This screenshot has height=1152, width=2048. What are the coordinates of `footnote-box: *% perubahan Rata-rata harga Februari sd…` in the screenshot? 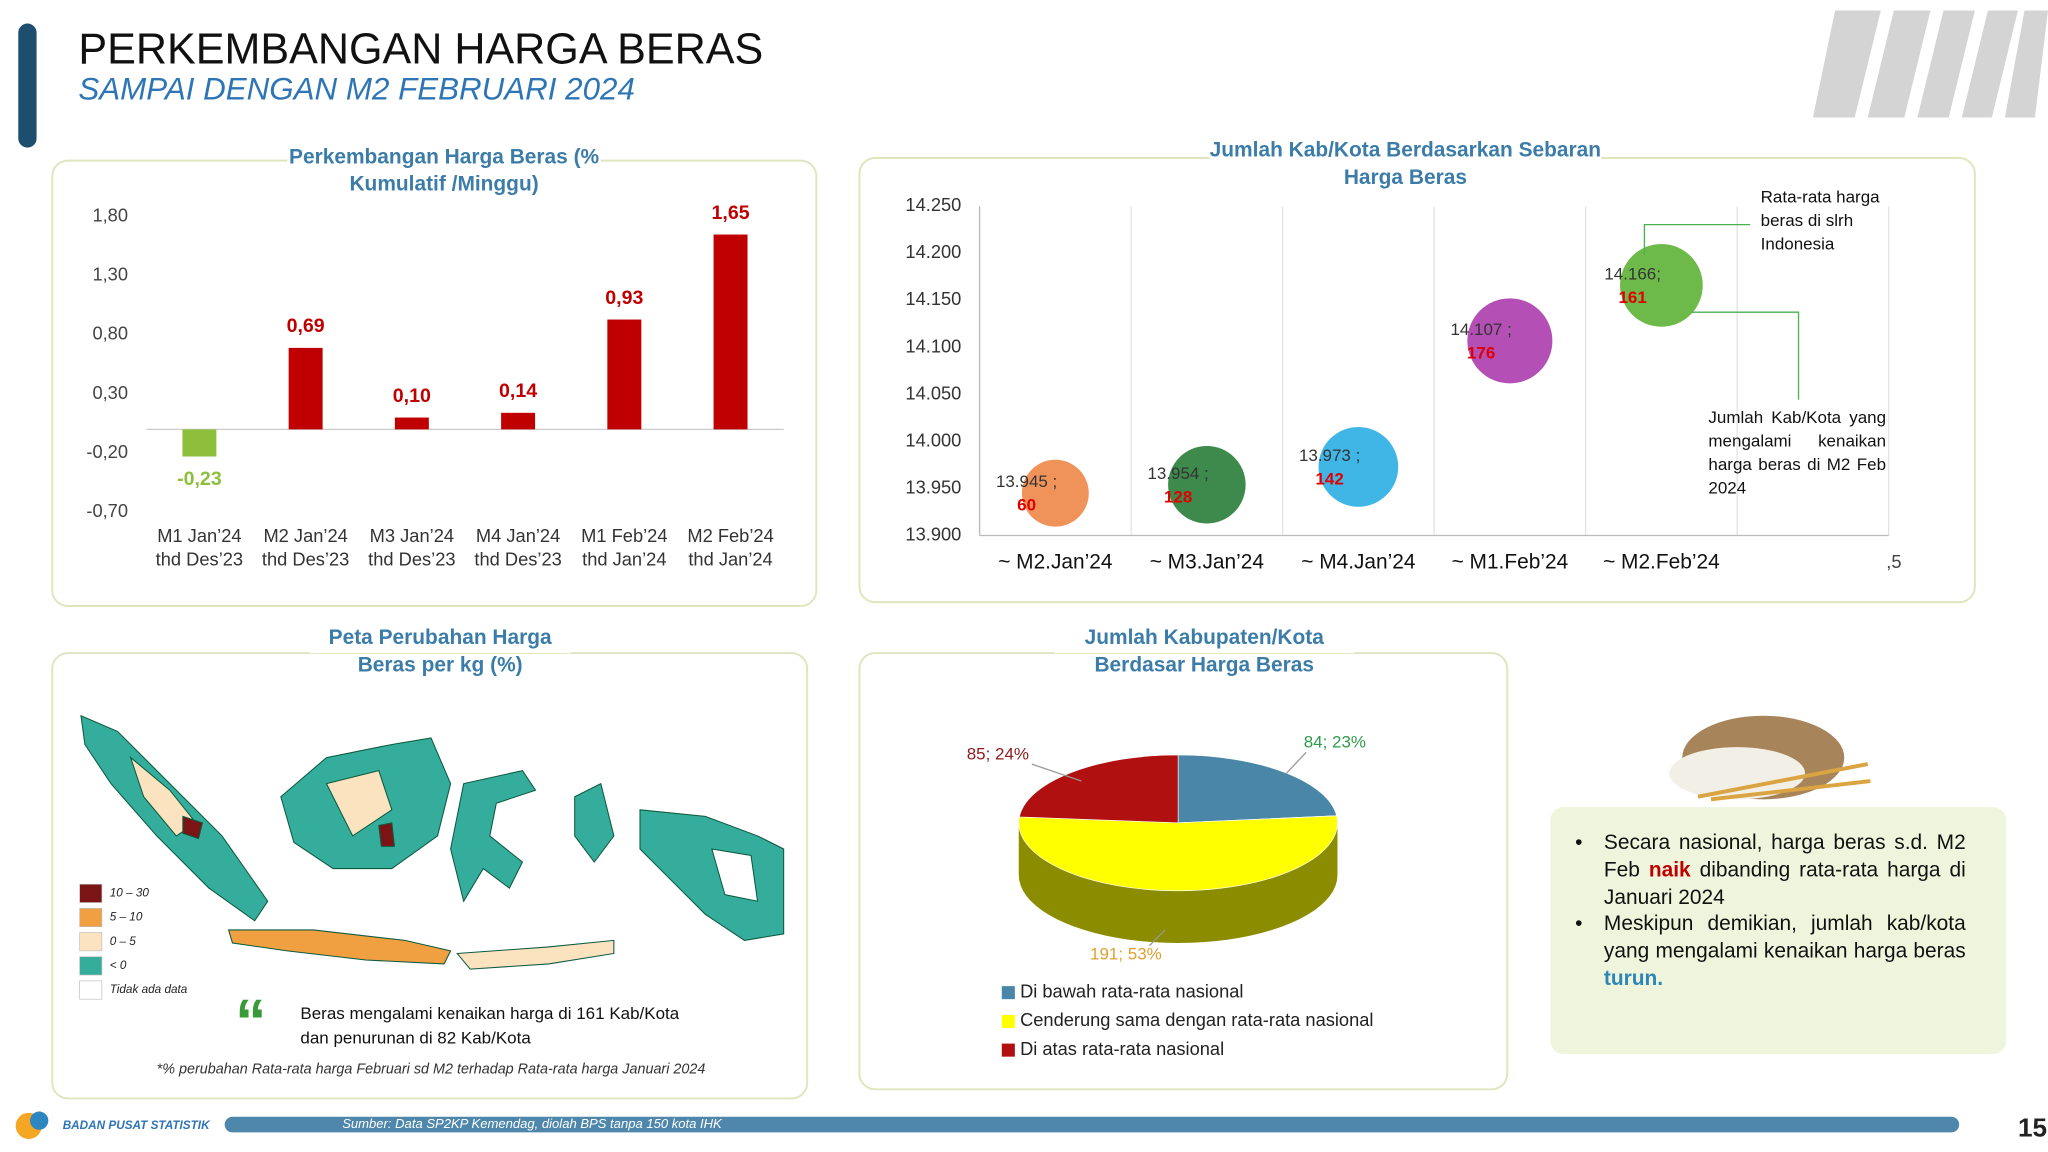 It's located at (431, 1070).